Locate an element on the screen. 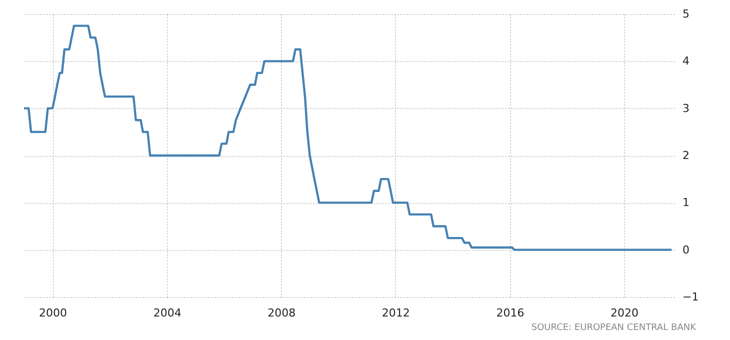 The height and width of the screenshot is (340, 730). x-tick-label: 2008 is located at coordinates (282, 313).